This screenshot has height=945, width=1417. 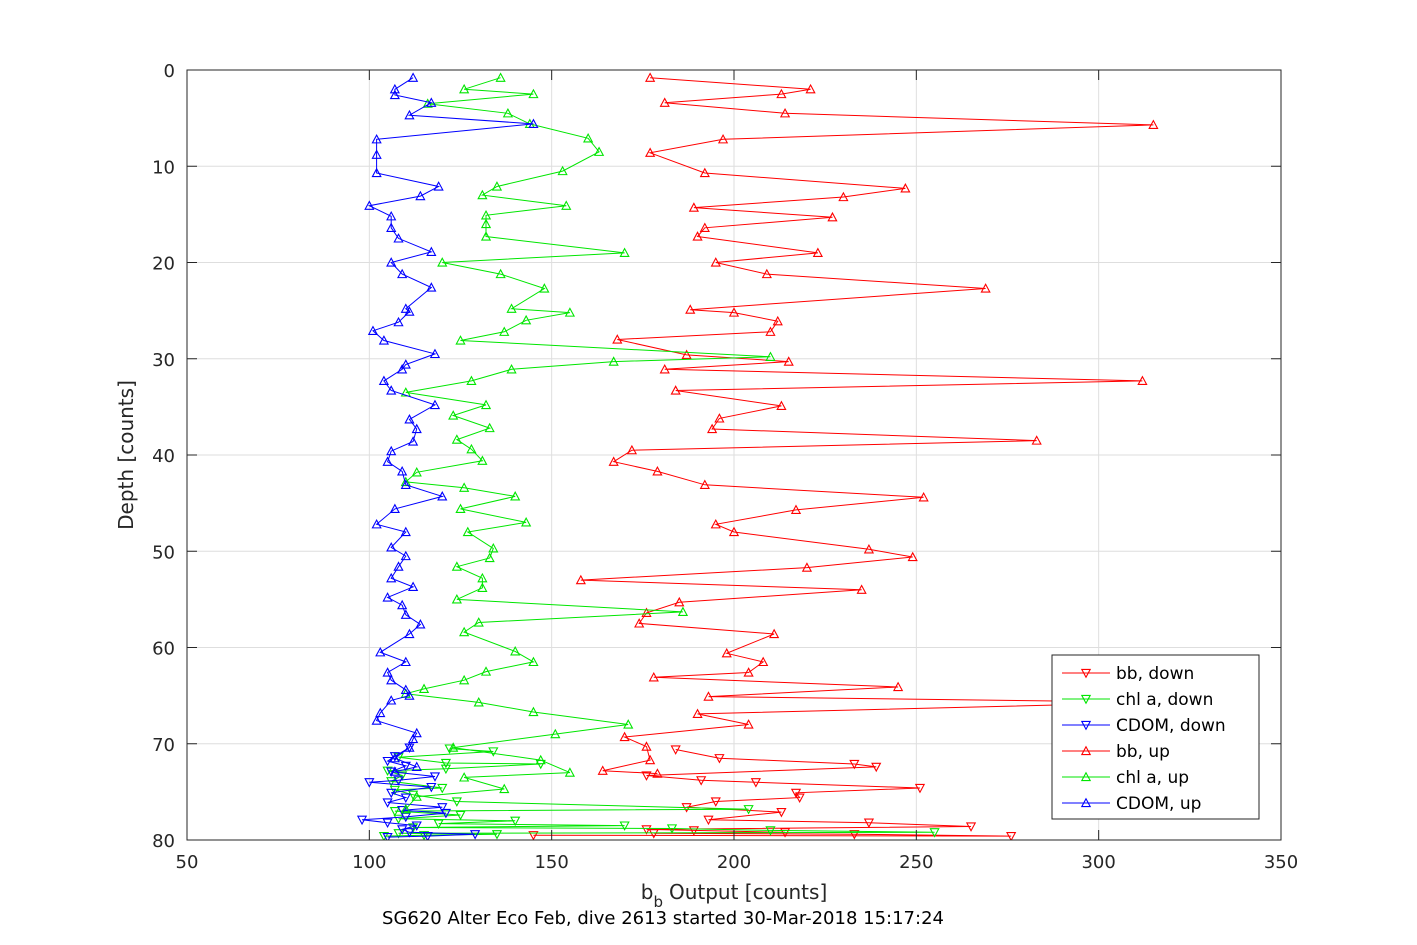 What do you see at coordinates (1171, 726) in the screenshot?
I see `legend-label: CDOM, down` at bounding box center [1171, 726].